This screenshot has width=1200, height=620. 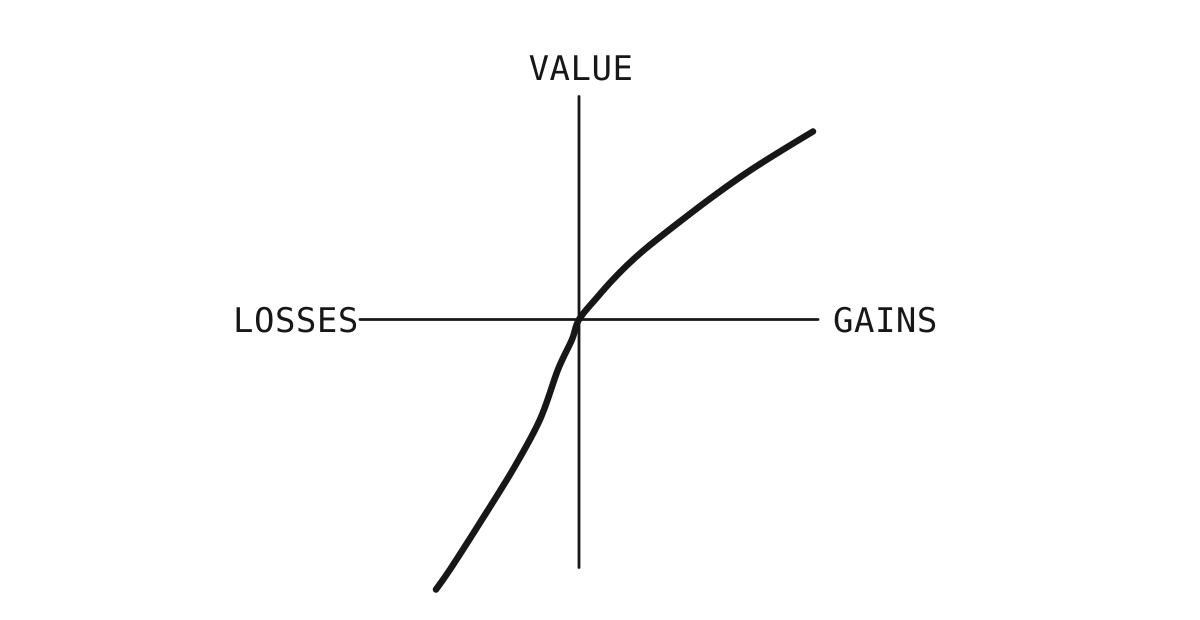 I want to click on x-axis-label-losses: LOSSES, so click(x=296, y=321).